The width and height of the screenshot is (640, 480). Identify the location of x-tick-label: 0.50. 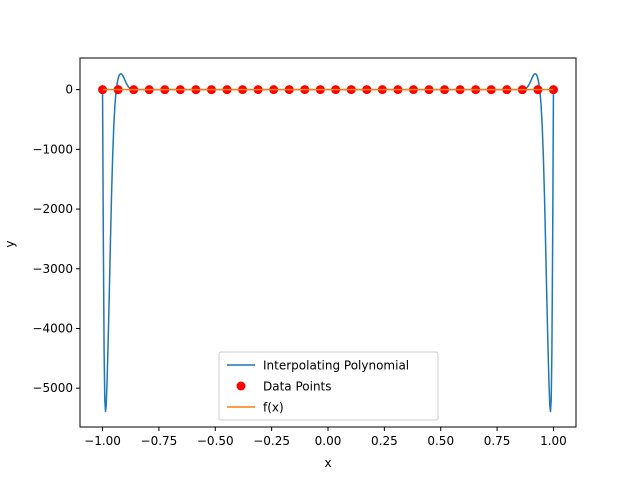
(440, 441).